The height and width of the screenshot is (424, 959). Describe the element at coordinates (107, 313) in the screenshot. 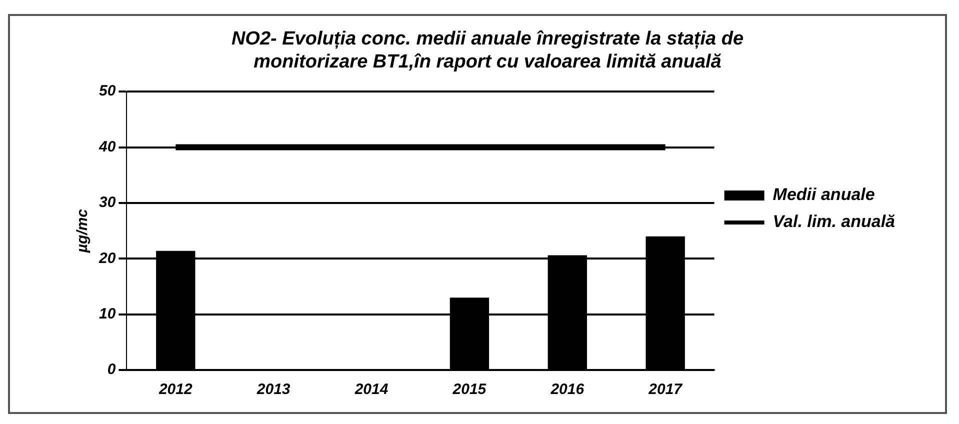

I see `y-tick-label: 10` at that location.